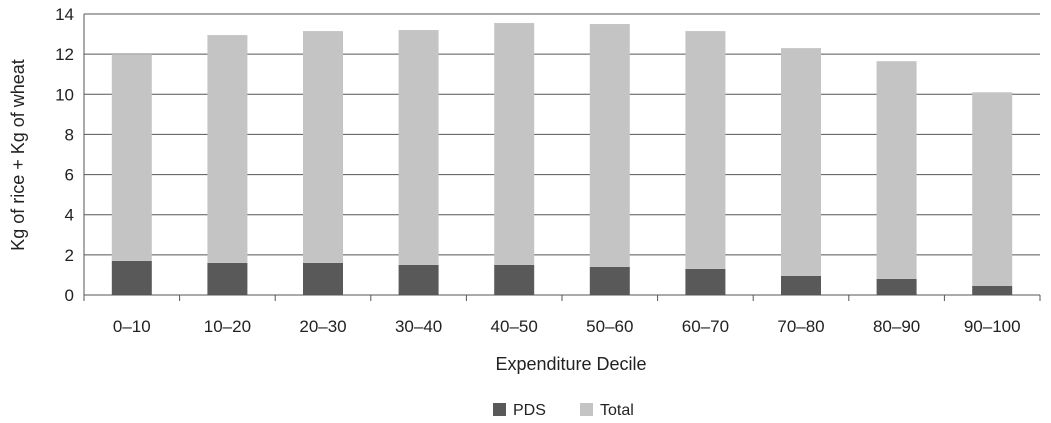  I want to click on x-tick-label: 50–60, so click(609, 326).